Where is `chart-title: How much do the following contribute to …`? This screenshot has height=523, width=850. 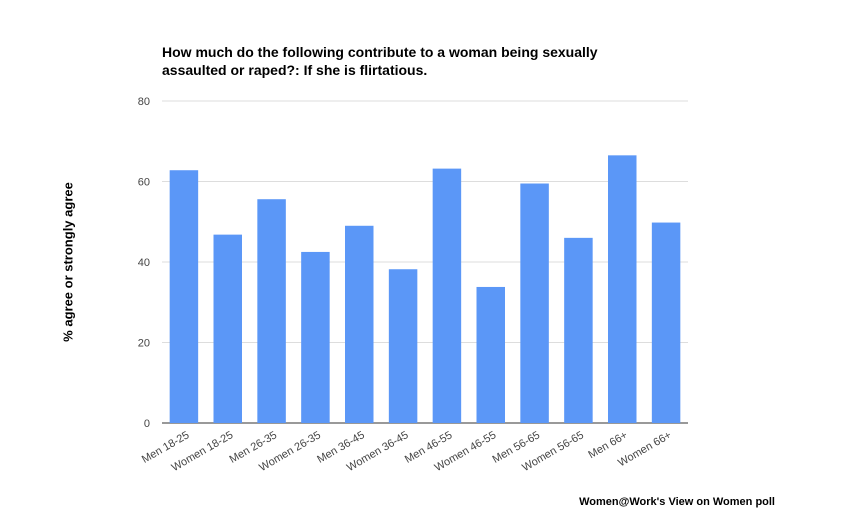
chart-title: How much do the following contribute to … is located at coordinates (422, 61).